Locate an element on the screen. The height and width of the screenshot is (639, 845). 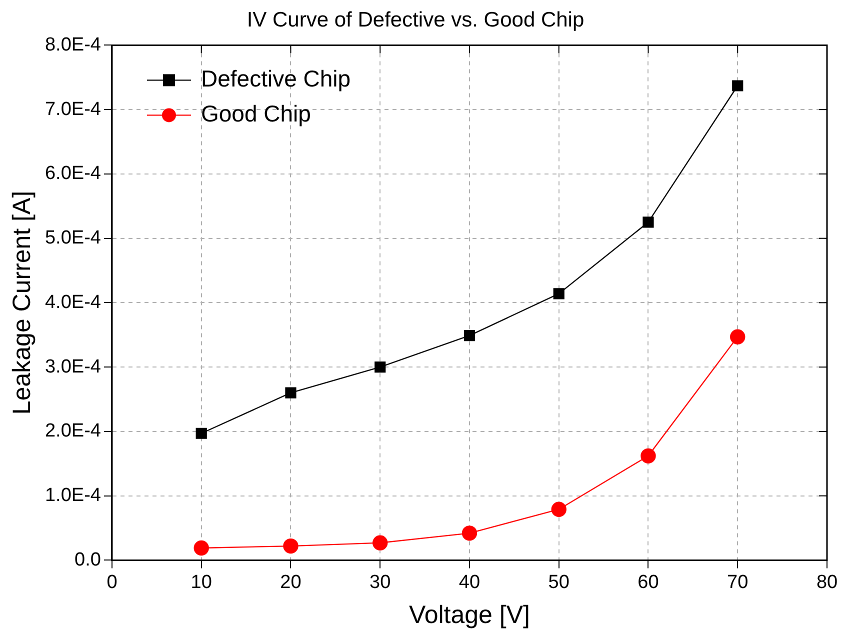
x-tick-label: 70 is located at coordinates (737, 582).